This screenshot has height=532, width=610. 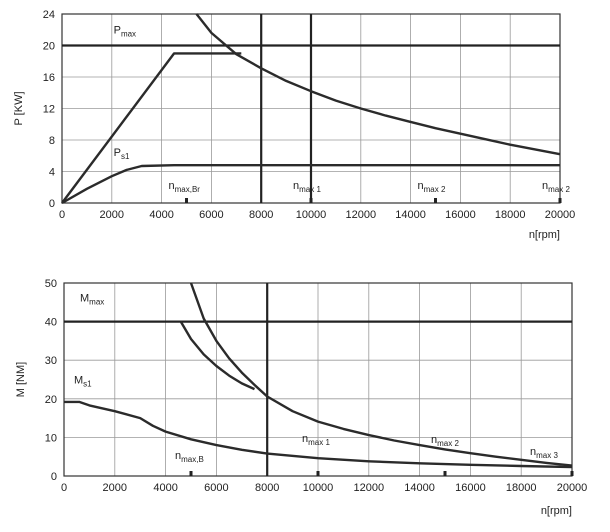 I want to click on y-axis-label: P [KW], so click(x=19, y=108).